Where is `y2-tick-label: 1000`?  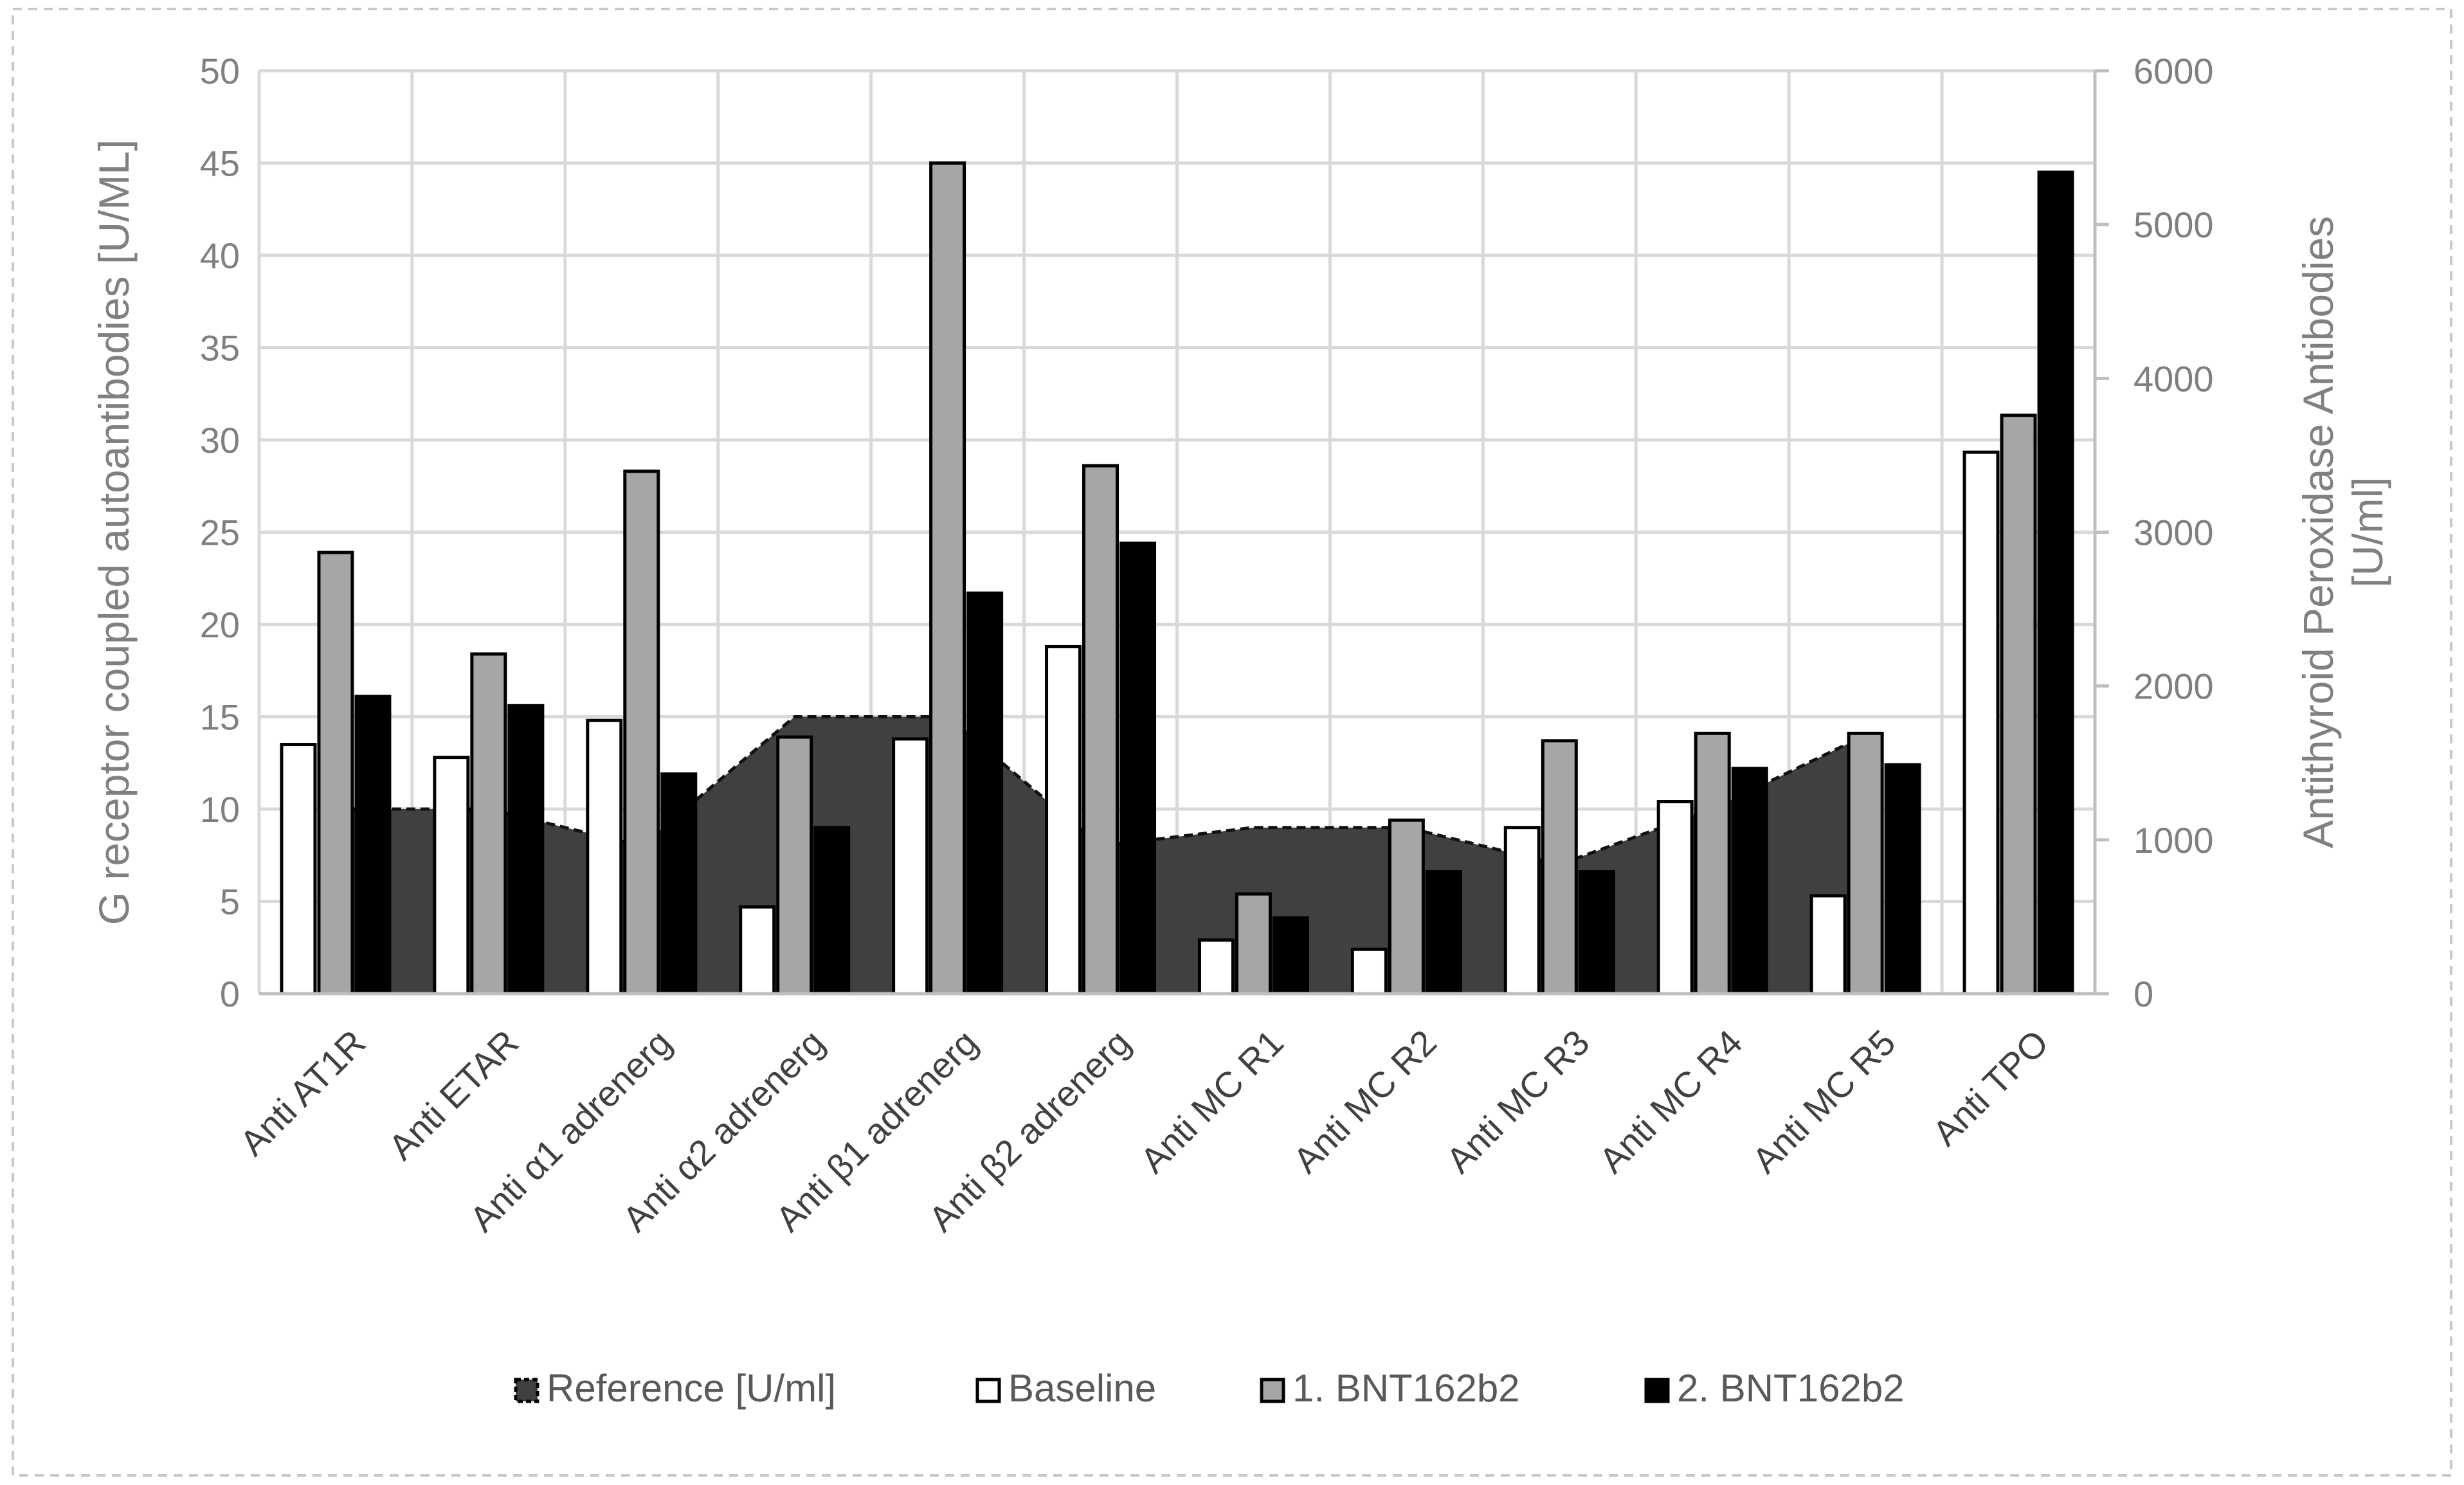
y2-tick-label: 1000 is located at coordinates (2173, 841).